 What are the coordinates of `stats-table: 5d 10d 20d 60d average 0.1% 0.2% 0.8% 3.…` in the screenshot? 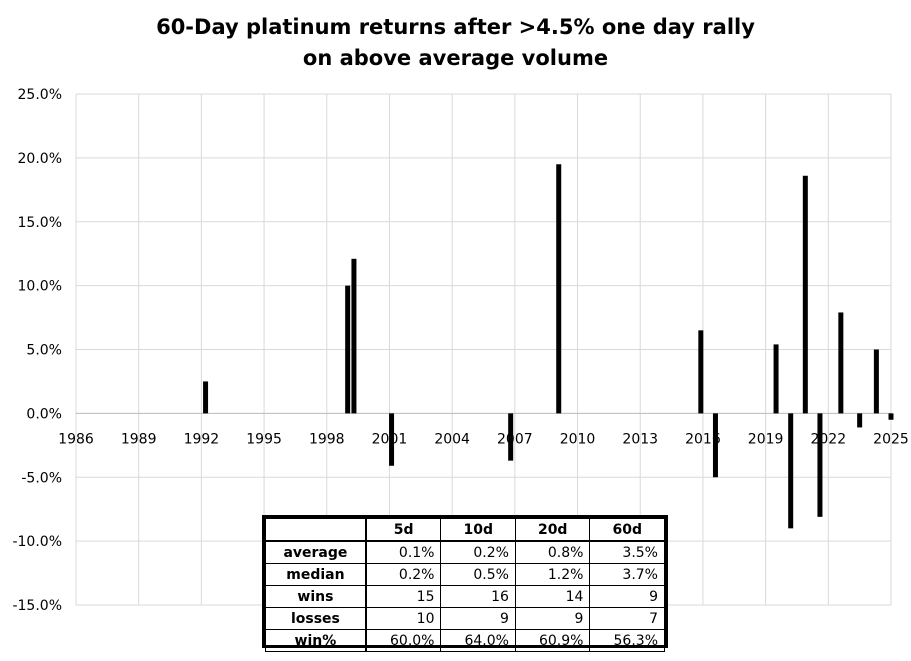 It's located at (465, 583).